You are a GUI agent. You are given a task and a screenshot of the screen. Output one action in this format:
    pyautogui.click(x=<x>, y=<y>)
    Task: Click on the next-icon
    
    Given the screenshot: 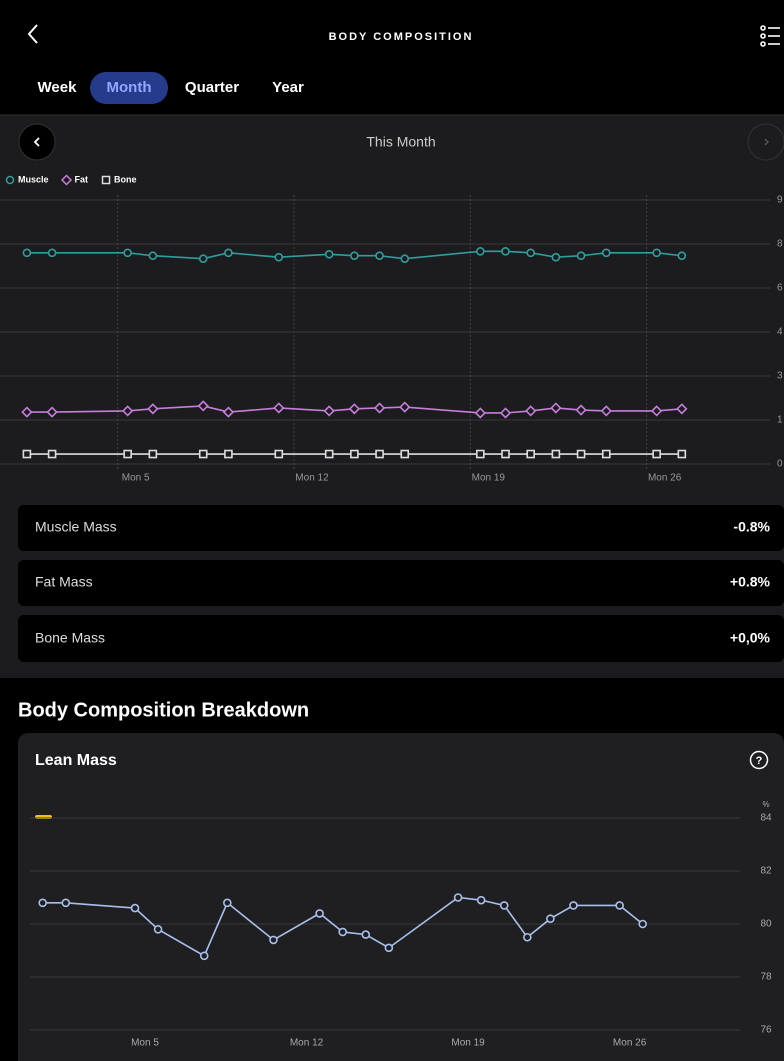 What is the action you would take?
    pyautogui.click(x=766, y=142)
    